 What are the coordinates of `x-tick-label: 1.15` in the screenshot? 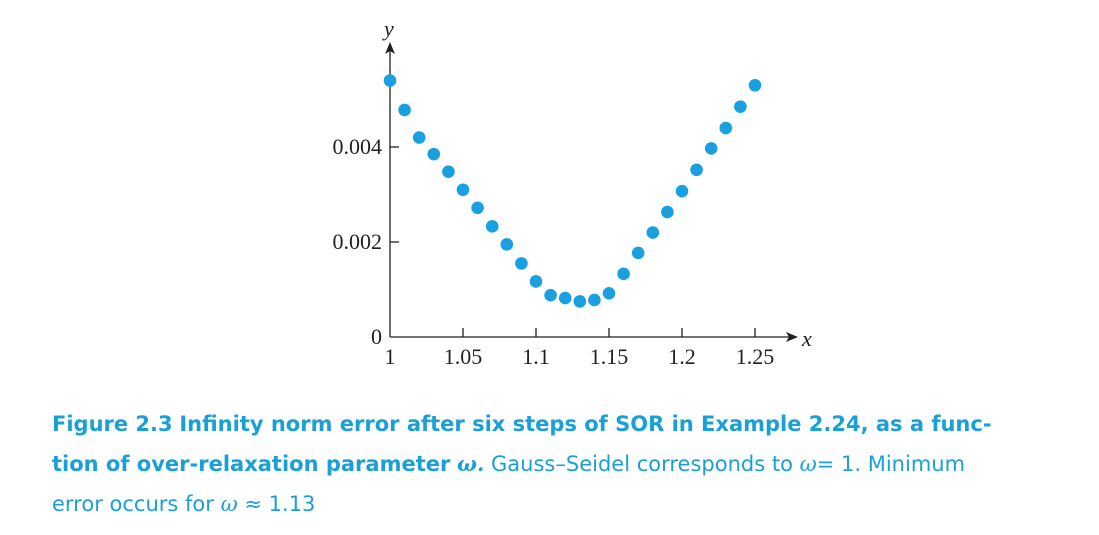 It's located at (609, 356).